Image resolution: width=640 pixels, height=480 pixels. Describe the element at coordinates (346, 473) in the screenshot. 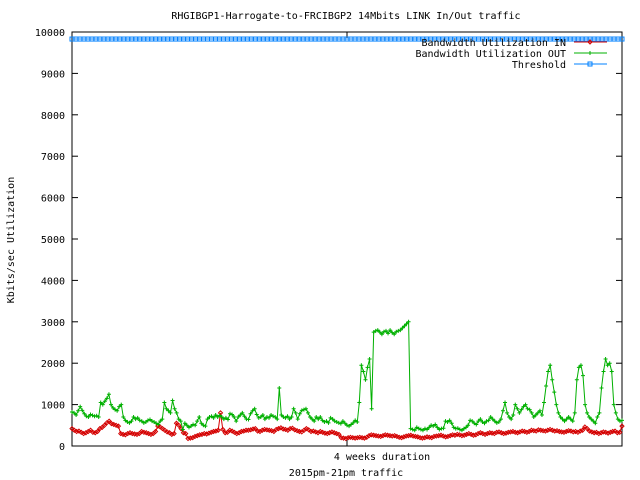

I see `x-axis-label: 2015pm-21pm traffic` at that location.